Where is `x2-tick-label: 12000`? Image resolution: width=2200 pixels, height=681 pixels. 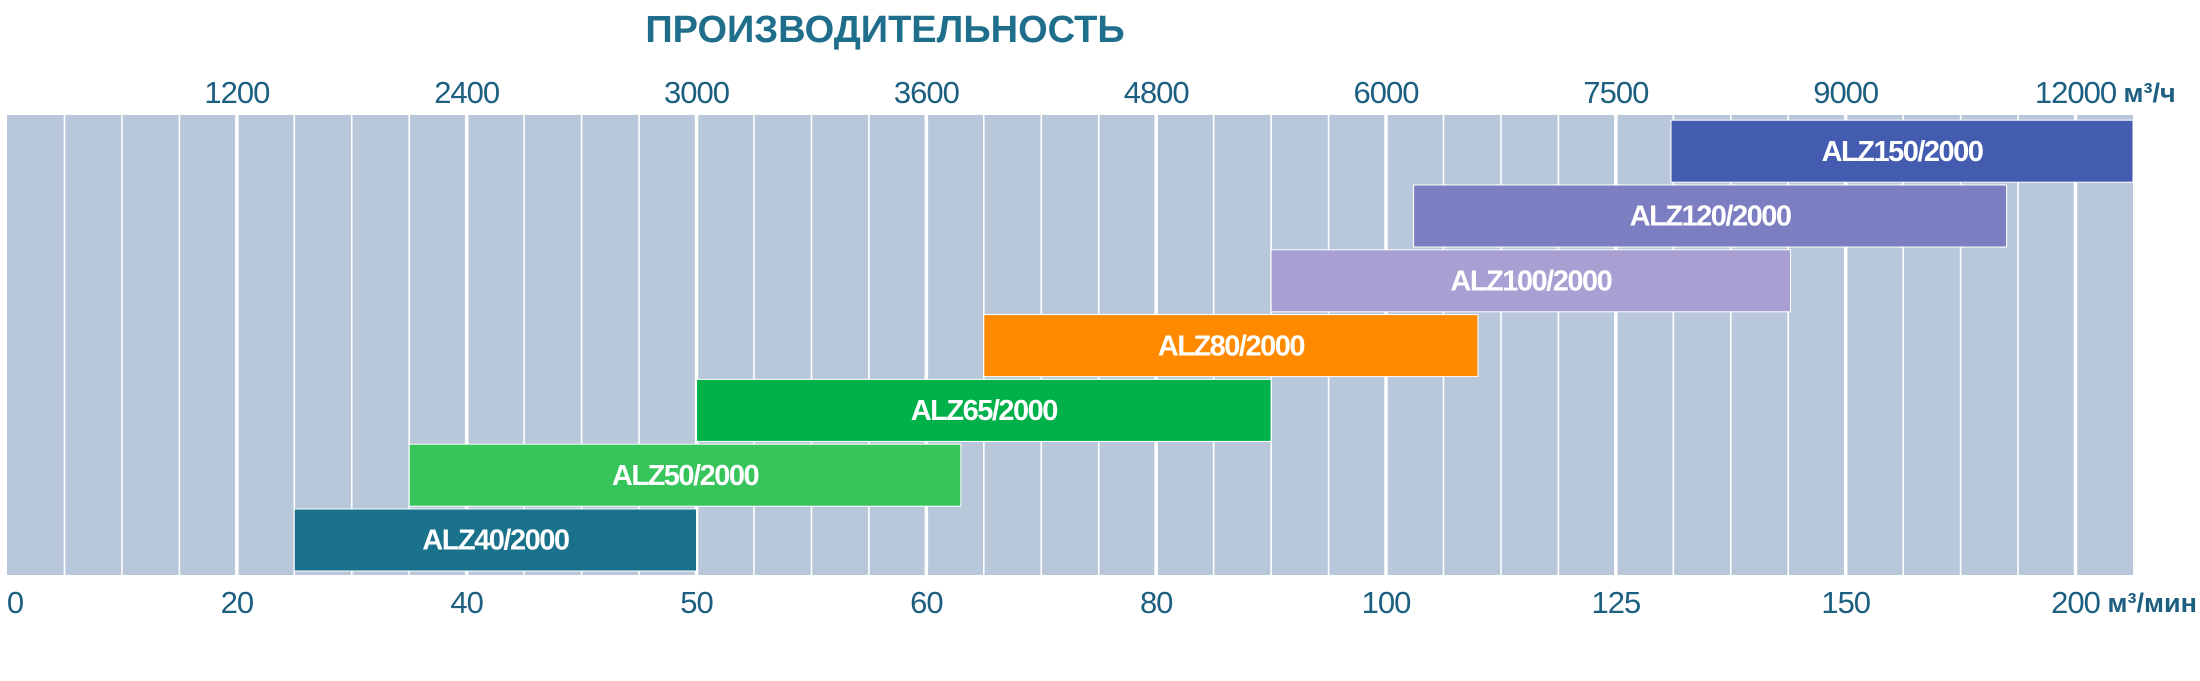 x2-tick-label: 12000 is located at coordinates (2076, 92).